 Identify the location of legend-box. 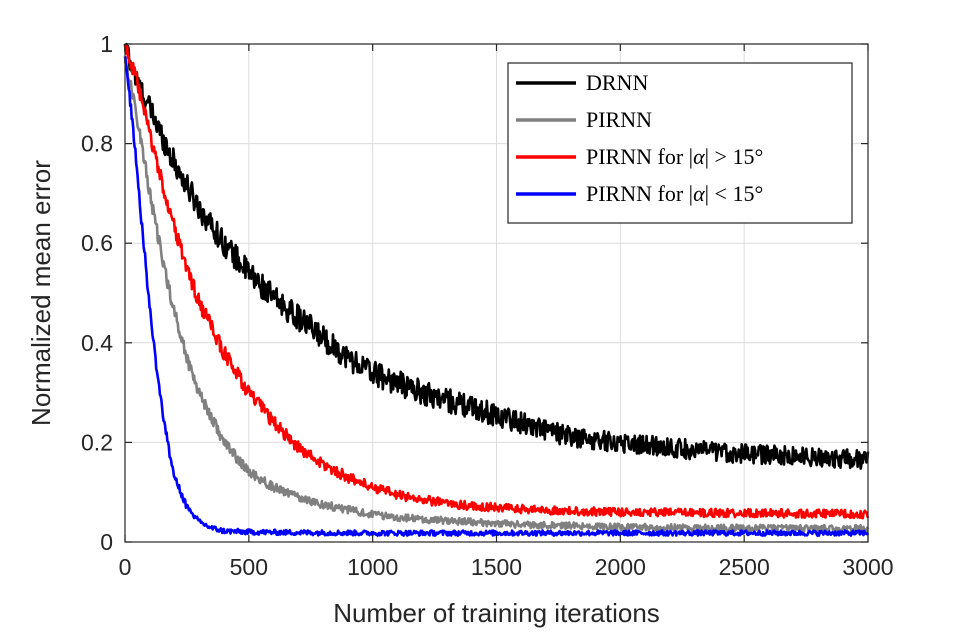
(680, 143).